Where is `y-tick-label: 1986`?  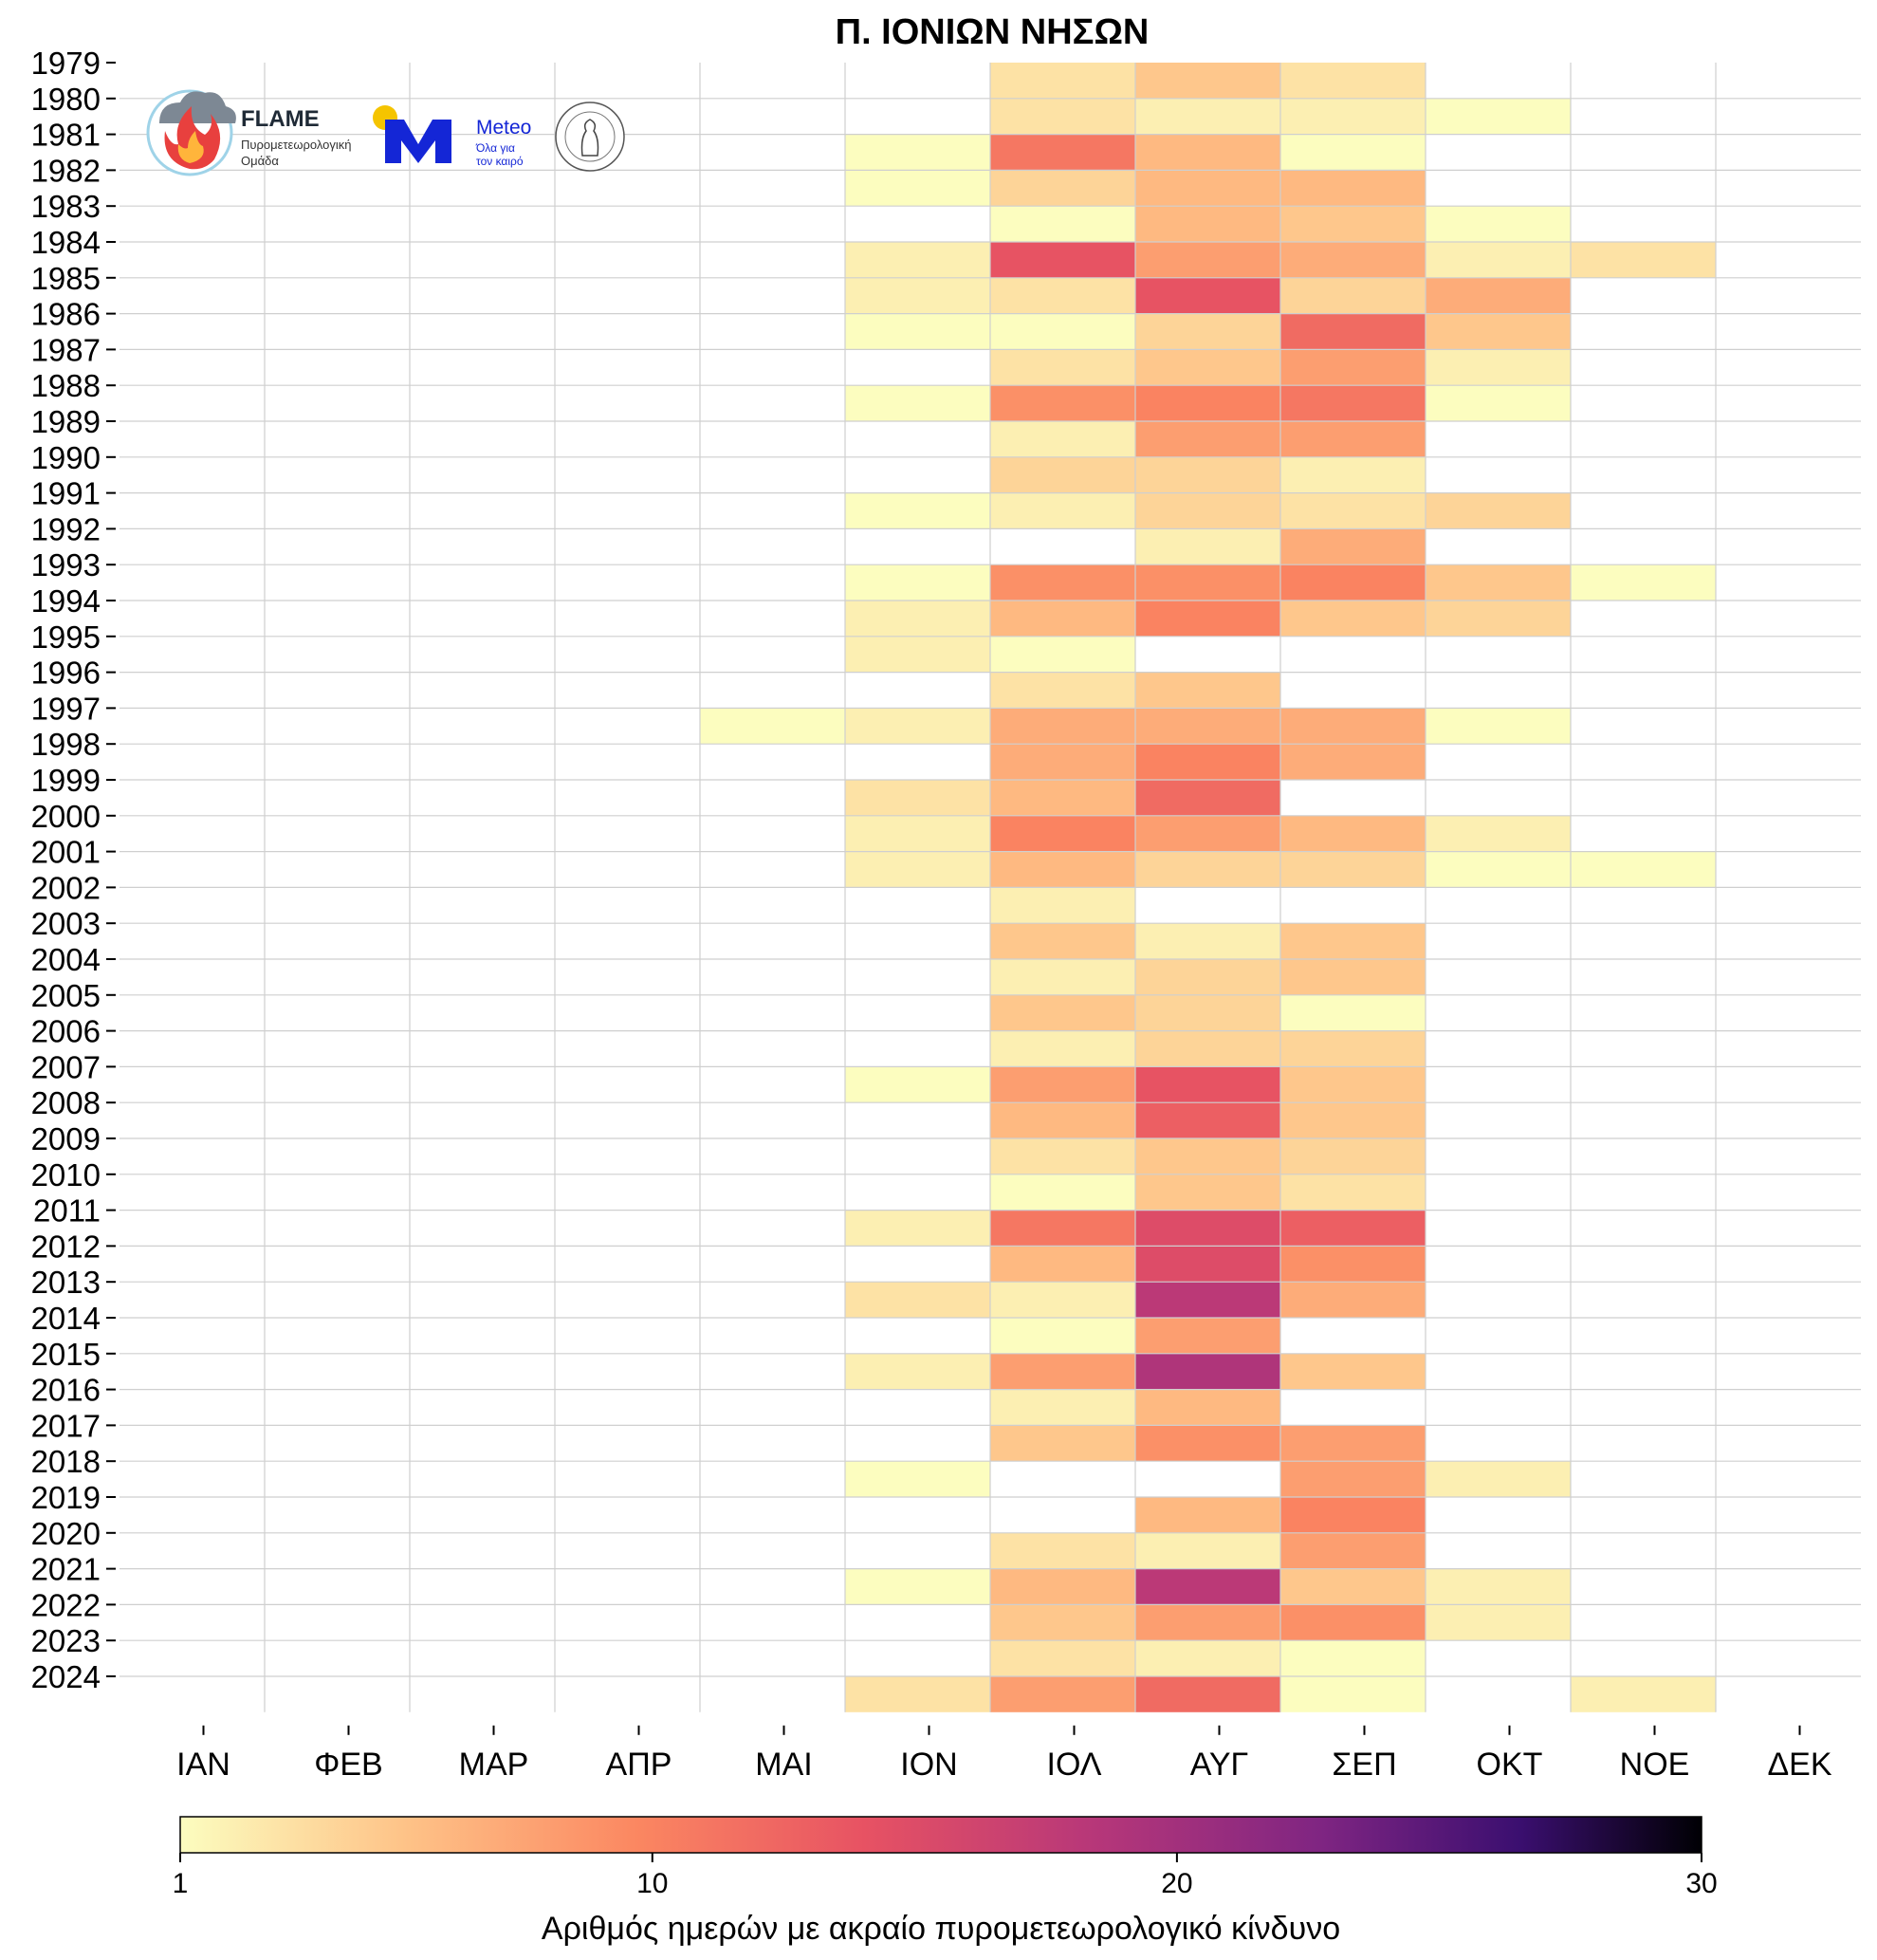
y-tick-label: 1986 is located at coordinates (66, 314).